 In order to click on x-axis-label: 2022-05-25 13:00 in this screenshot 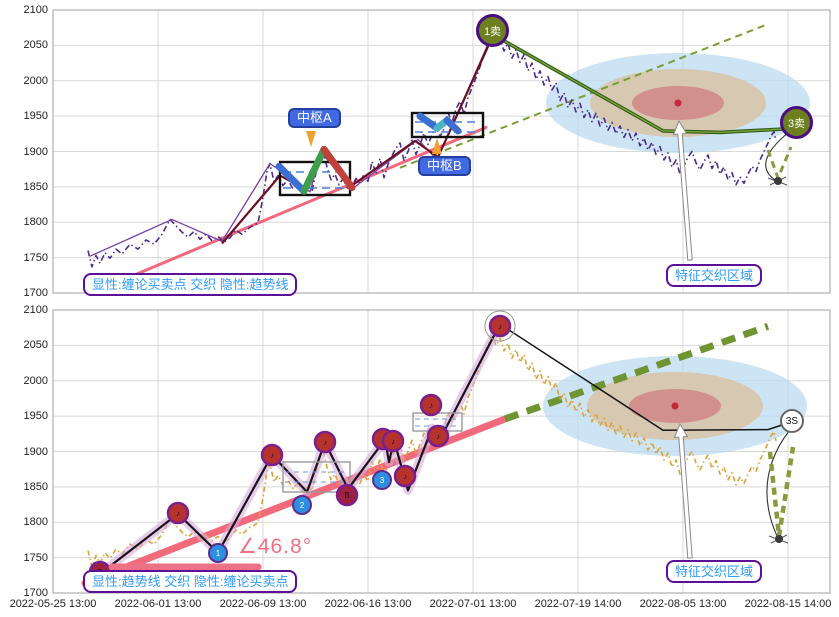, I will do `click(53, 604)`.